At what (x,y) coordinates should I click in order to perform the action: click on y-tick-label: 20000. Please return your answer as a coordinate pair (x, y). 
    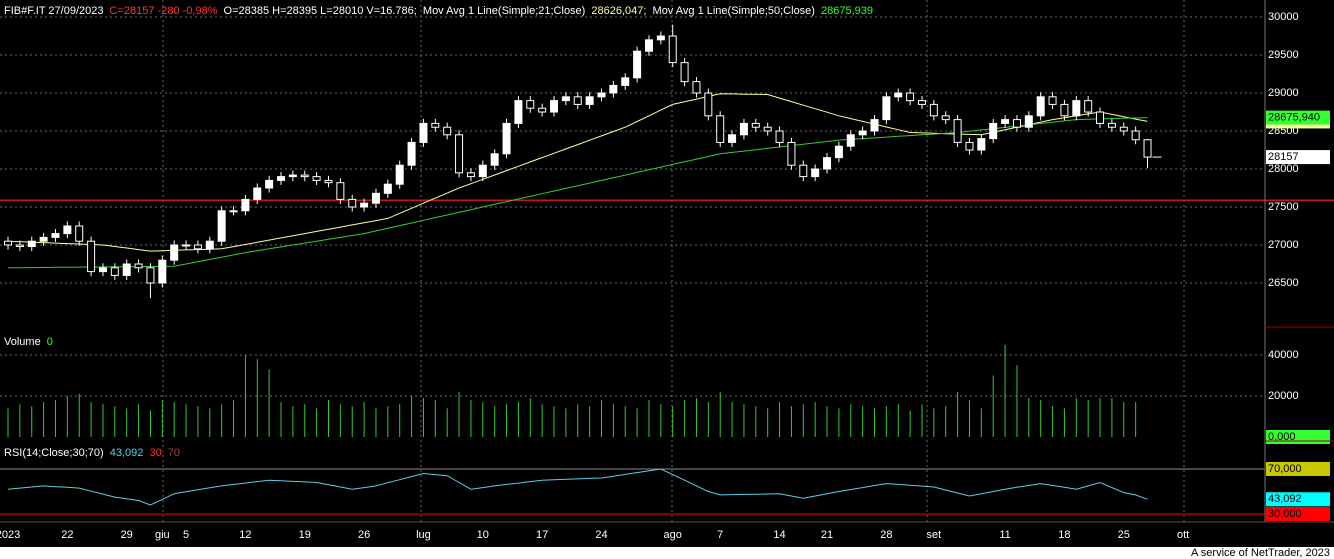
    Looking at the image, I should click on (1283, 396).